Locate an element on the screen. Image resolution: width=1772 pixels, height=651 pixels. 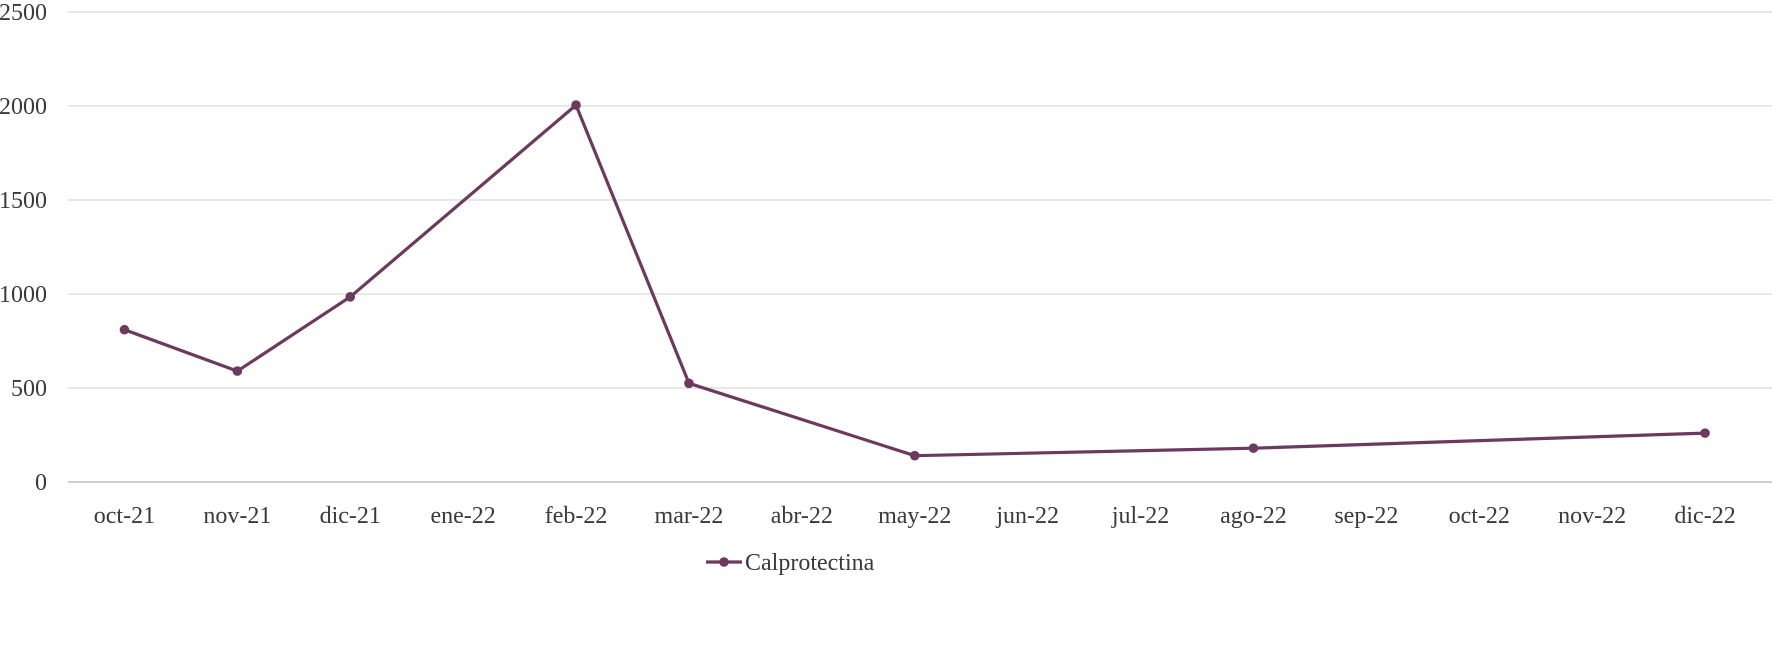
x-tick-label: jul-22 is located at coordinates (1140, 516).